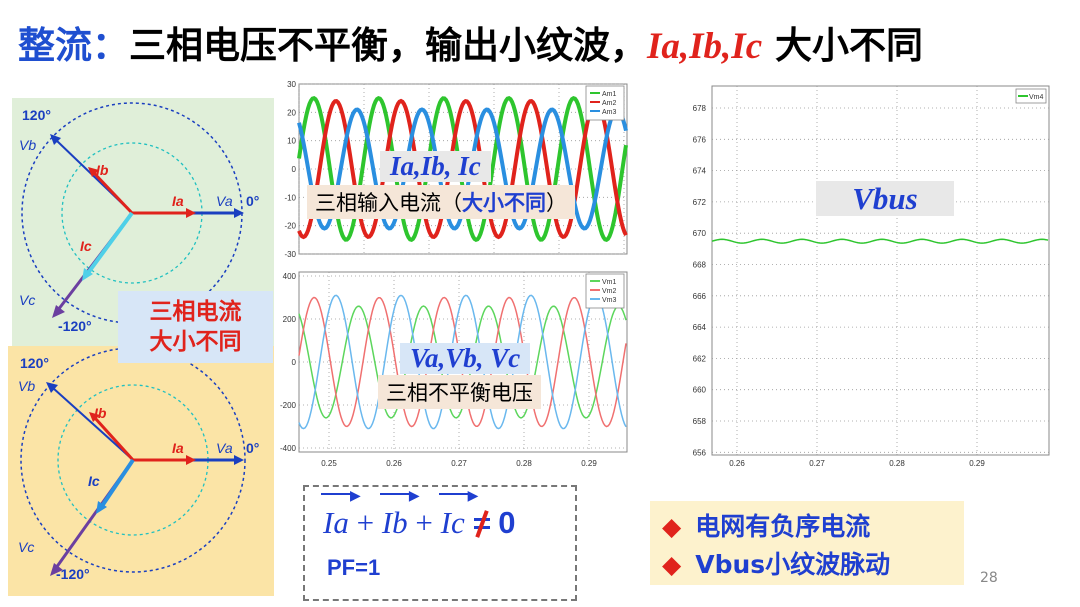 The width and height of the screenshot is (1080, 607). Describe the element at coordinates (609, 282) in the screenshot. I see `legend-entry: Vm1` at that location.